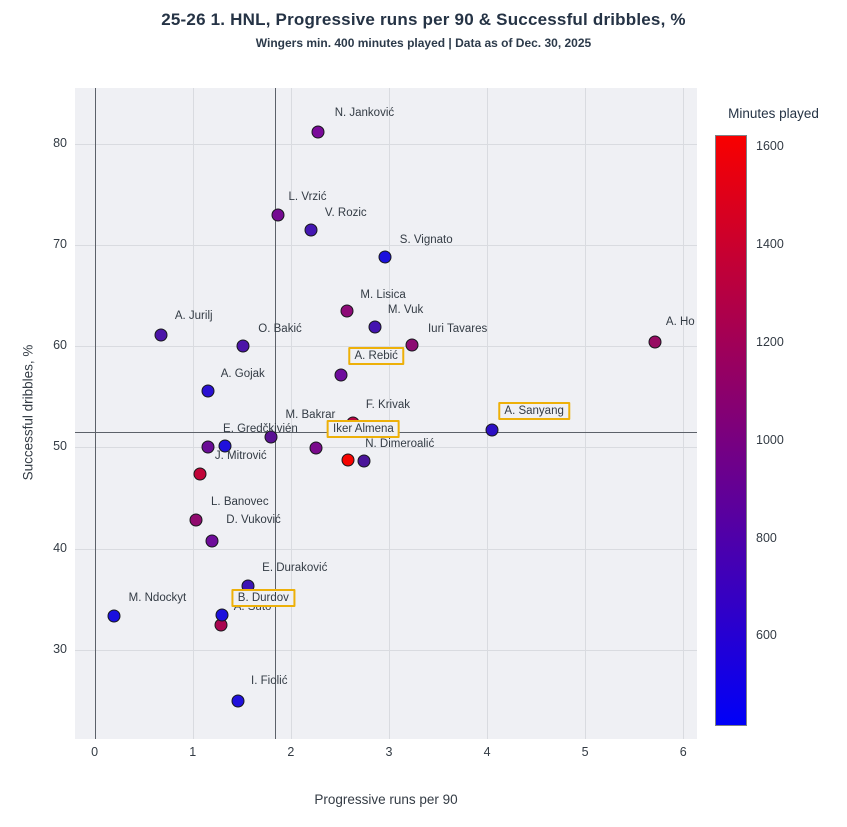 The width and height of the screenshot is (847, 827). Describe the element at coordinates (240, 455) in the screenshot. I see `point-label: J. Mitrović` at that location.